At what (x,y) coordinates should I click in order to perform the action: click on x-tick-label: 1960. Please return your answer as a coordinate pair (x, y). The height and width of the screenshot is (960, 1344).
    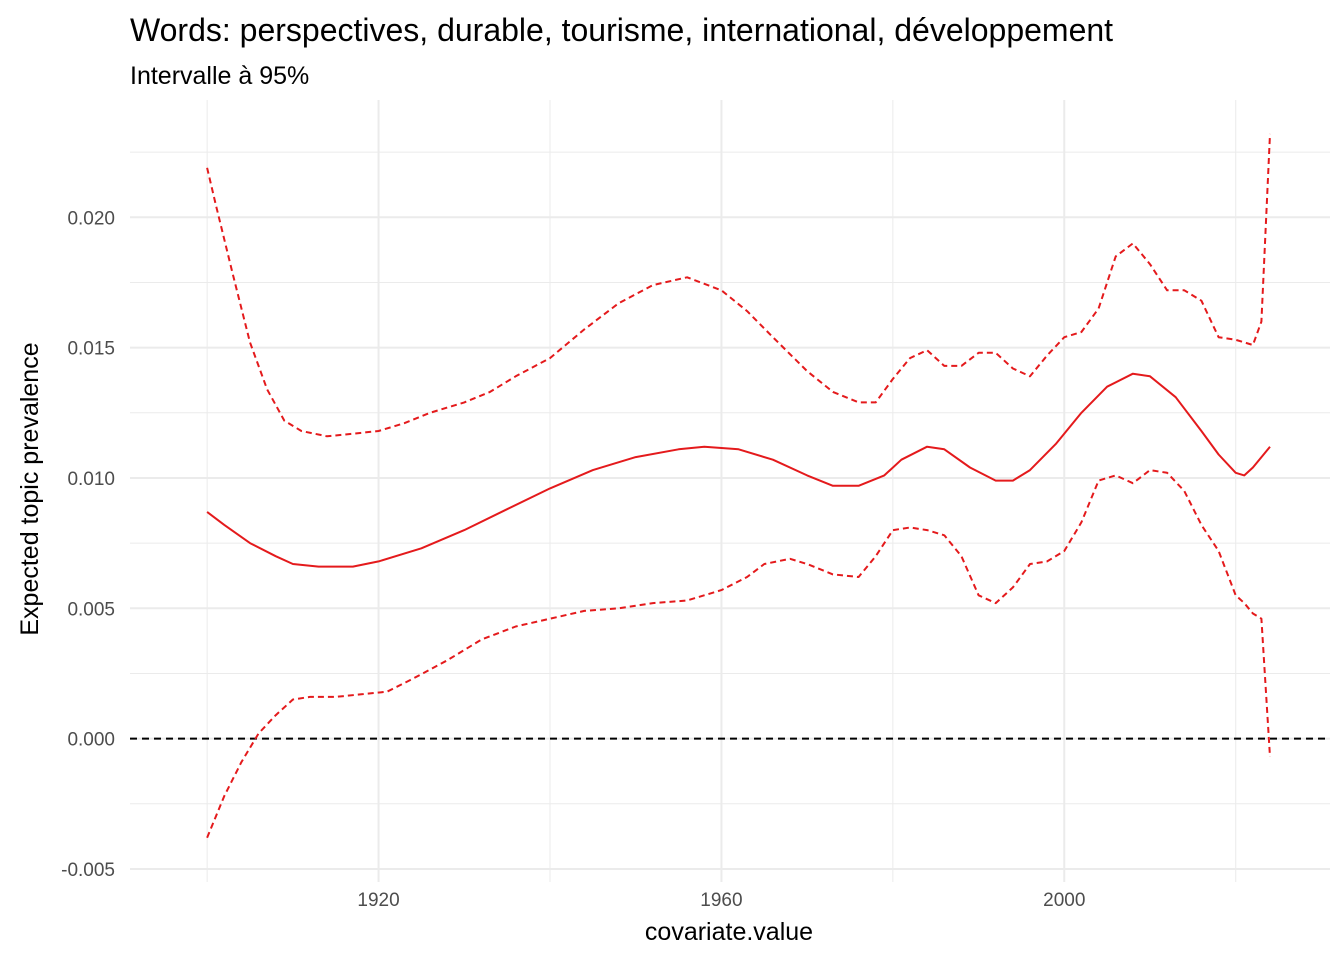
    Looking at the image, I should click on (721, 900).